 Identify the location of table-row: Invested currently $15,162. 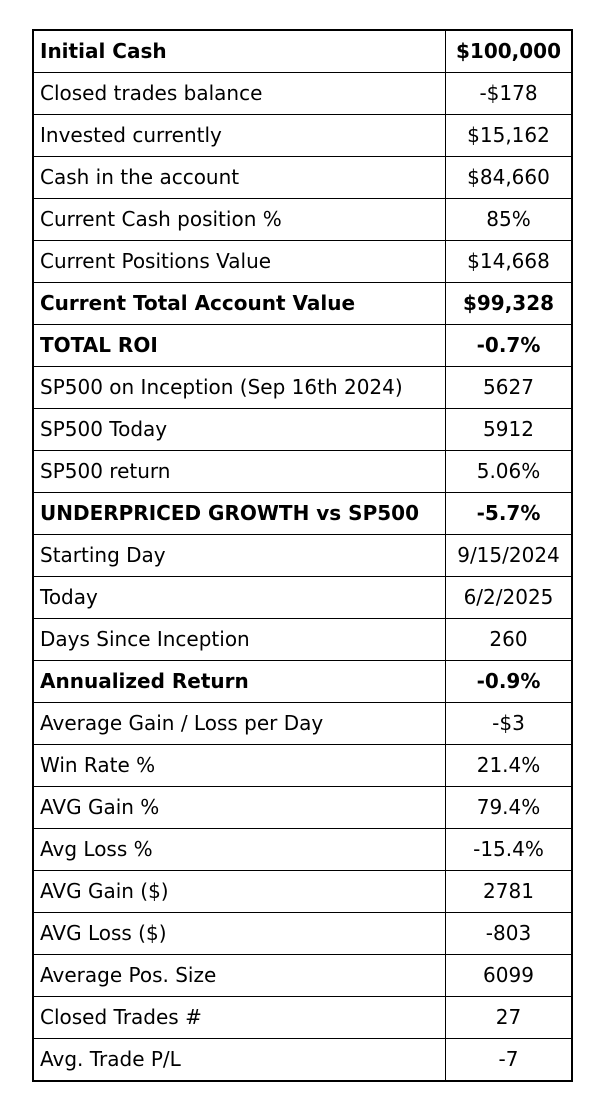
(302, 135).